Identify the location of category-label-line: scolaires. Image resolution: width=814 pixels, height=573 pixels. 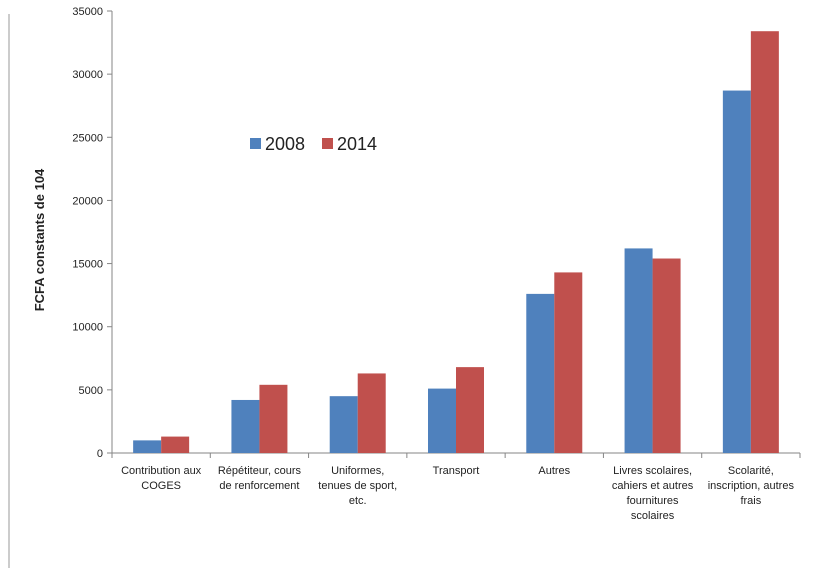
(653, 516).